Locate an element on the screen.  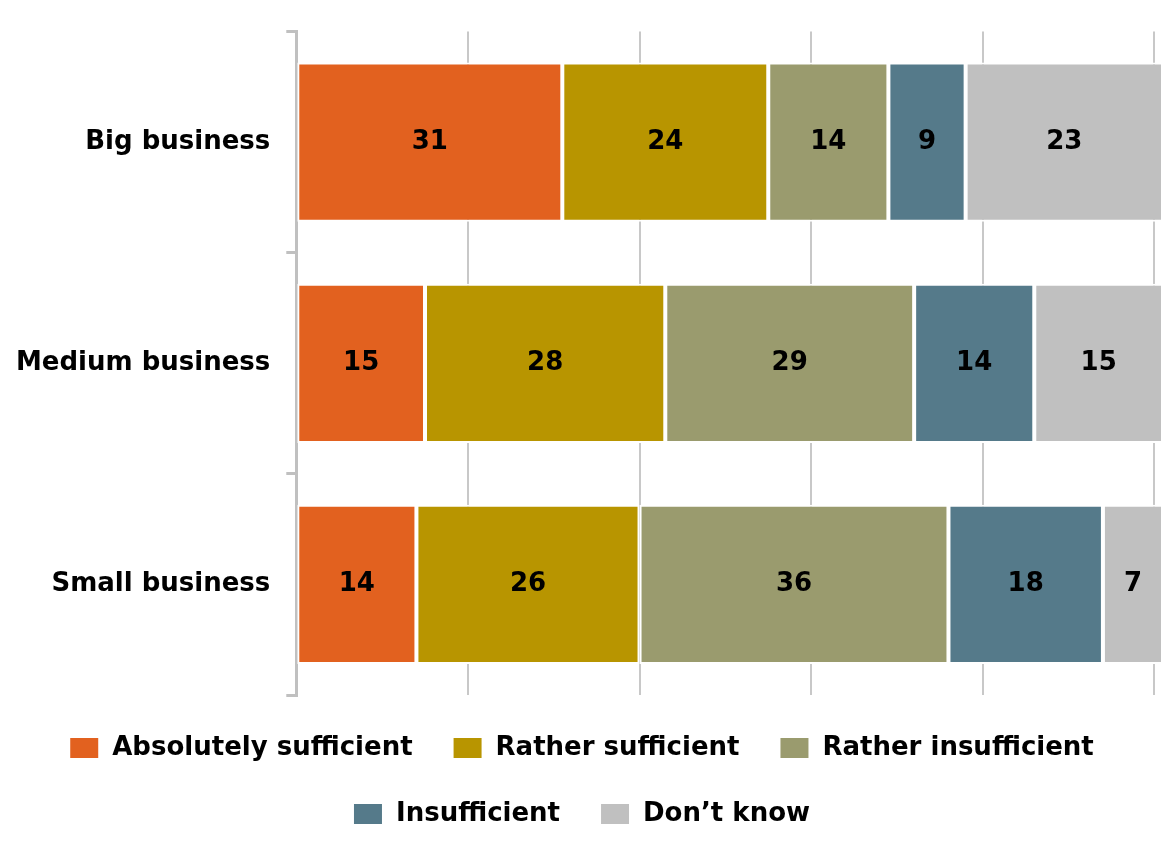
legend-label: Don’t know is located at coordinates (727, 811).